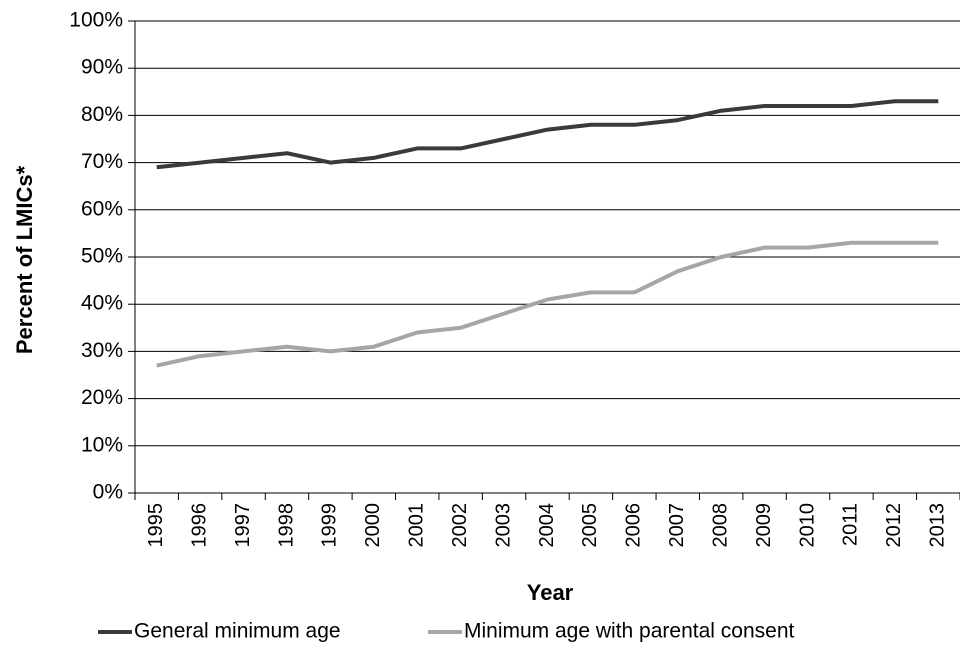 This screenshot has height=655, width=960. What do you see at coordinates (807, 525) in the screenshot?
I see `x-tick-label: 2010` at bounding box center [807, 525].